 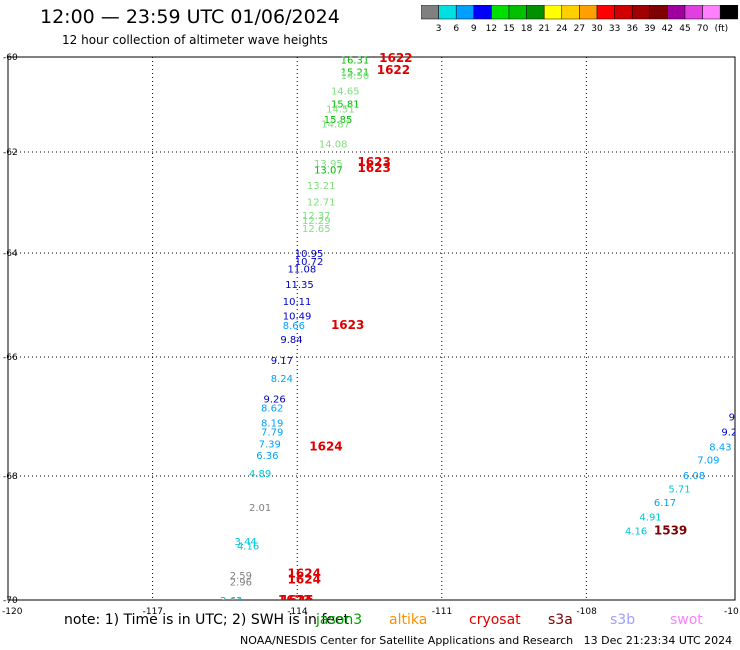 I want to click on sat-label-swot: swot, so click(x=686, y=620).